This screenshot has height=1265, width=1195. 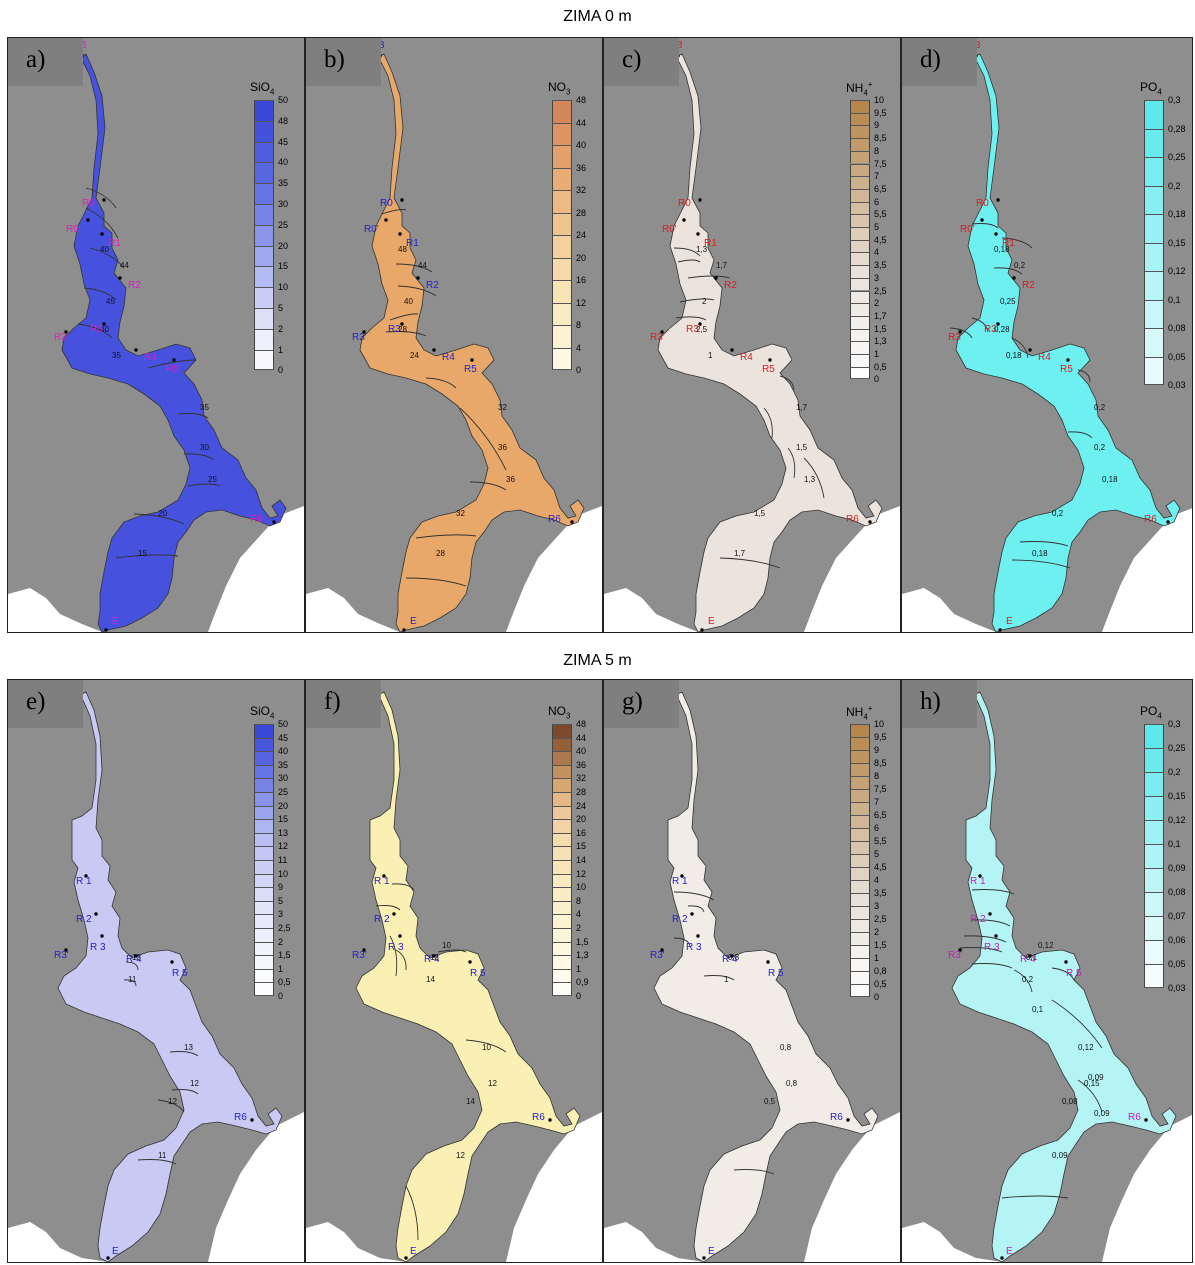 I want to click on legend-tick-label: 28, so click(x=581, y=792).